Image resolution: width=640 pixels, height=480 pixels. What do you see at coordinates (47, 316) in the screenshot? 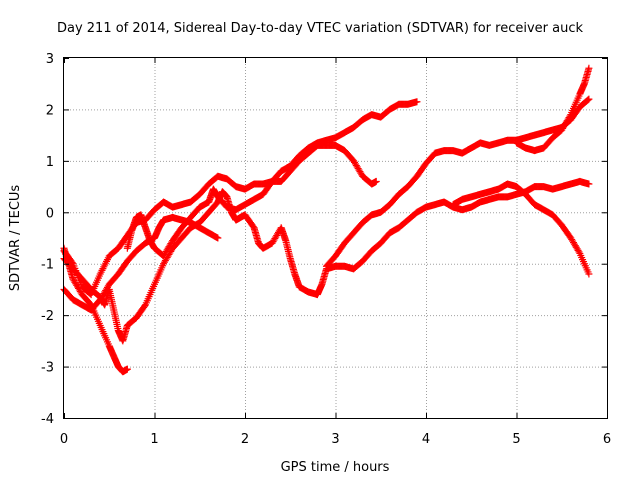
I see `y-tick-label: -2` at bounding box center [47, 316].